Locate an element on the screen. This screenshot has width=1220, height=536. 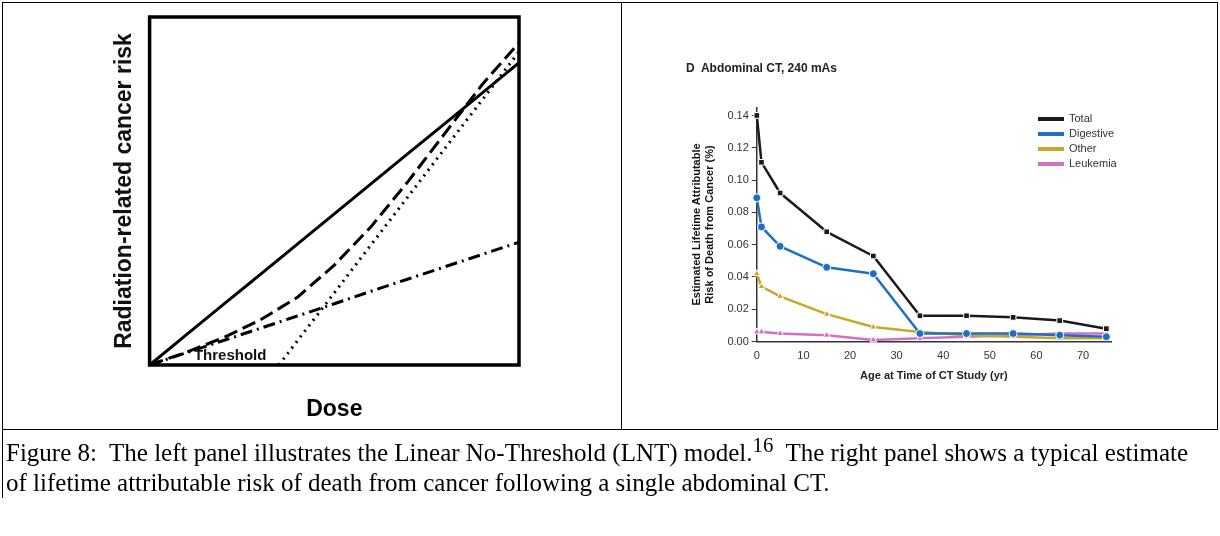
y-axis-title: Radiation-related cancer risk is located at coordinates (123, 190).